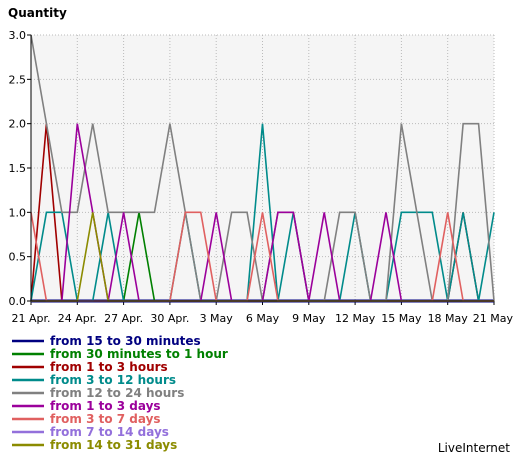  I want to click on x-tick-label: 15 May, so click(401, 318).